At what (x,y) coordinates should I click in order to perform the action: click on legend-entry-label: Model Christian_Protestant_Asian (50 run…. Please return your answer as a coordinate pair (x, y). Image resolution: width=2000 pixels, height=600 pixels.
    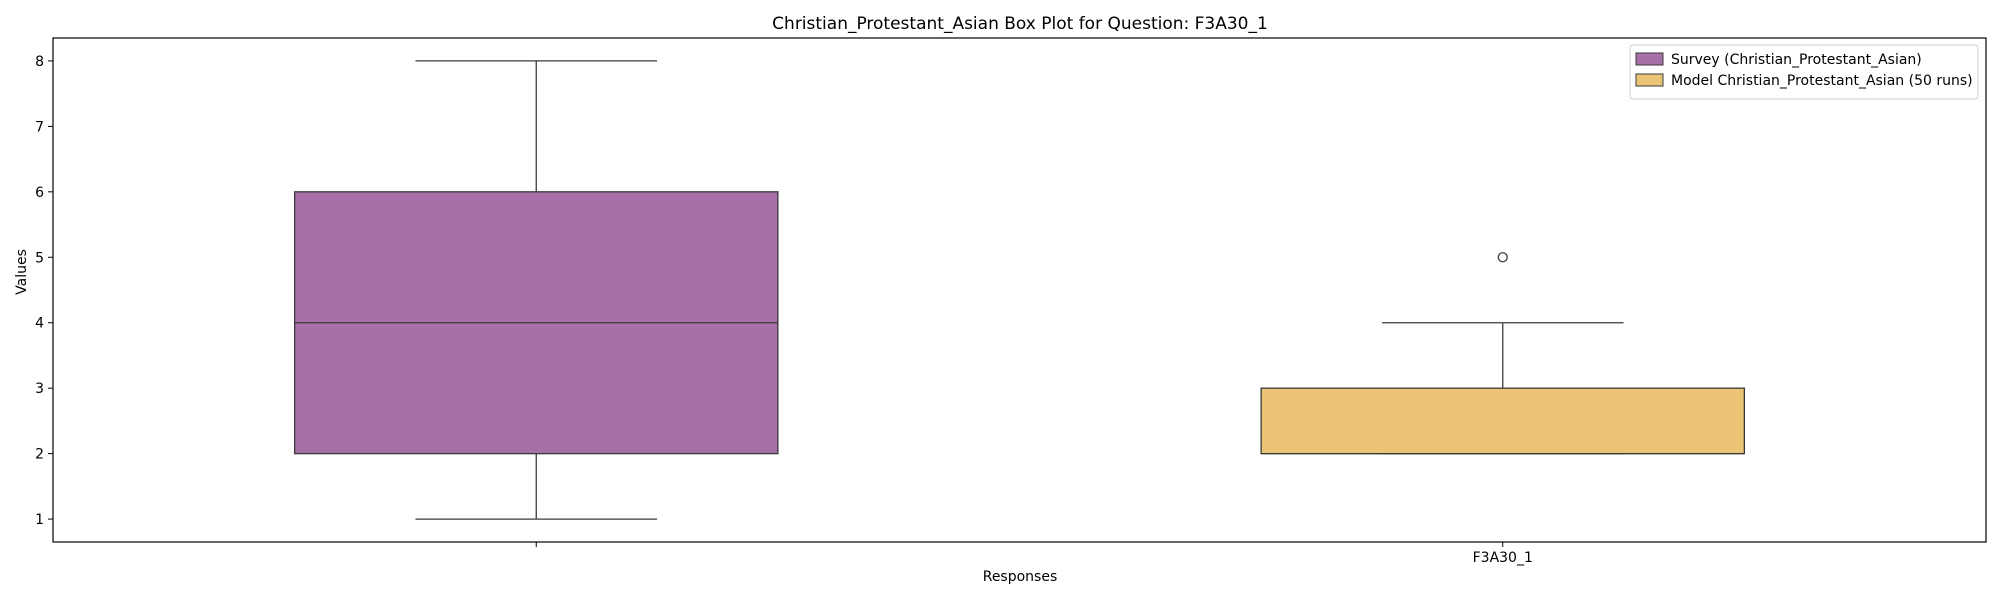
    Looking at the image, I should click on (1822, 81).